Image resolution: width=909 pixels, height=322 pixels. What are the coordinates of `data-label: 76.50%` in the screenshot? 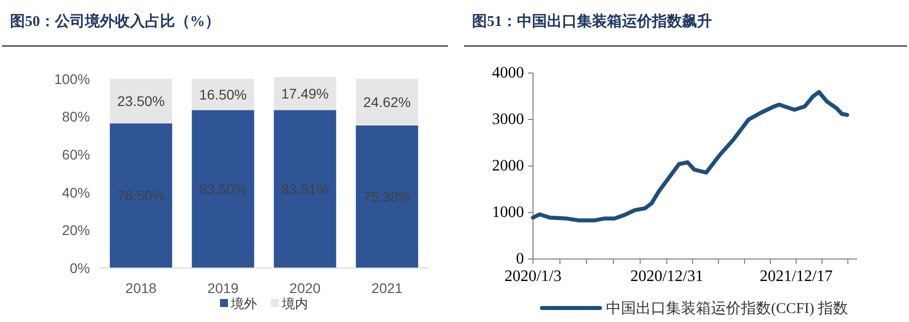 It's located at (141, 196).